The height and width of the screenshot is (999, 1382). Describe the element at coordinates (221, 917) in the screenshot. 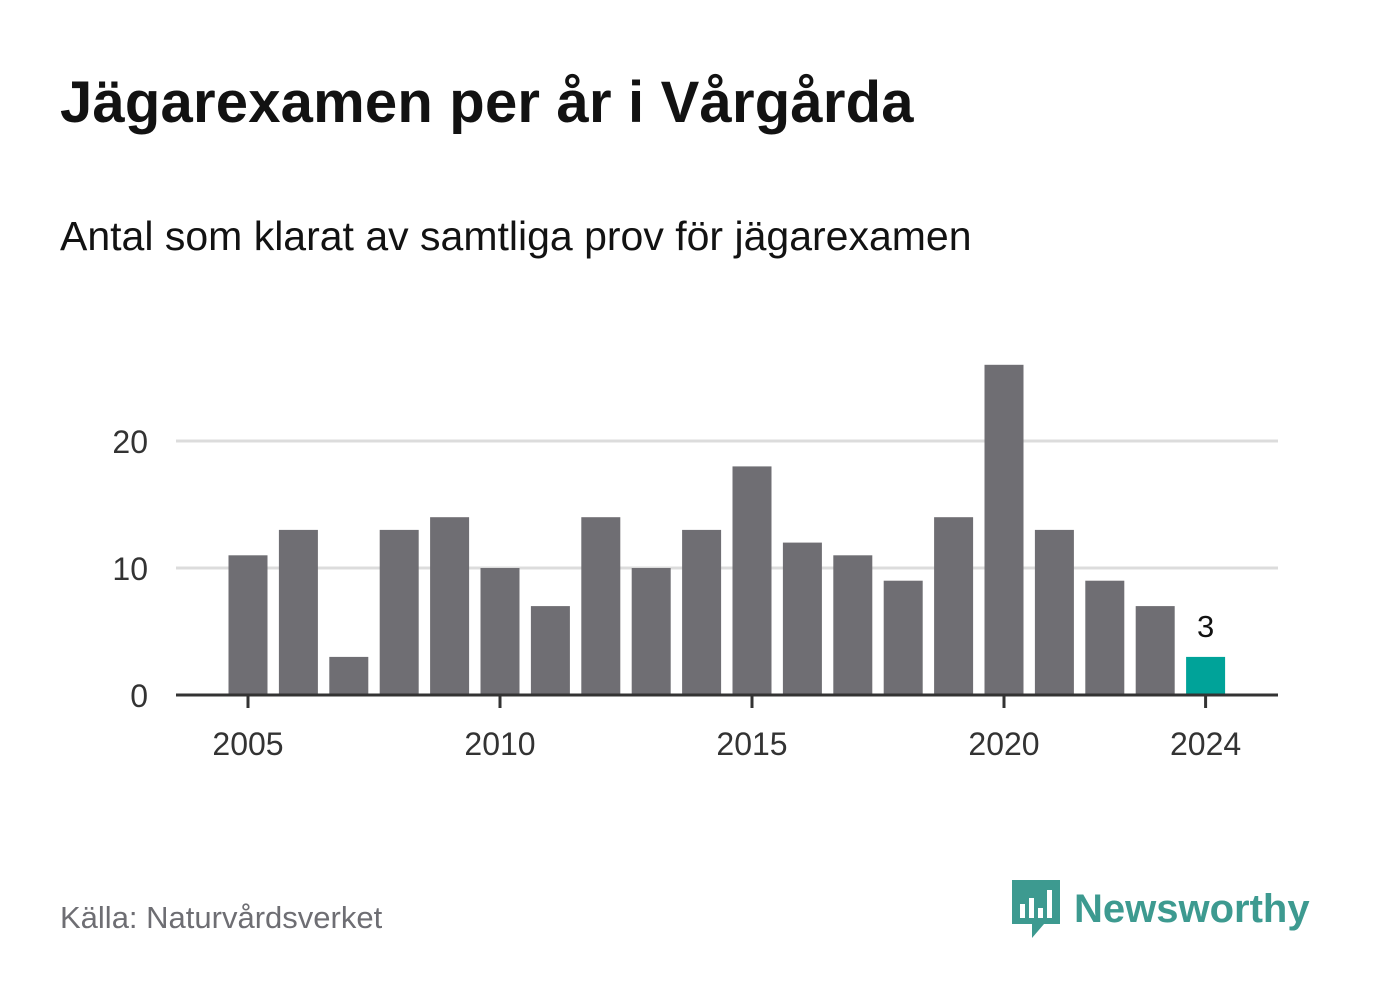

I see `source-note: Källa: Naturvårdsverket` at that location.